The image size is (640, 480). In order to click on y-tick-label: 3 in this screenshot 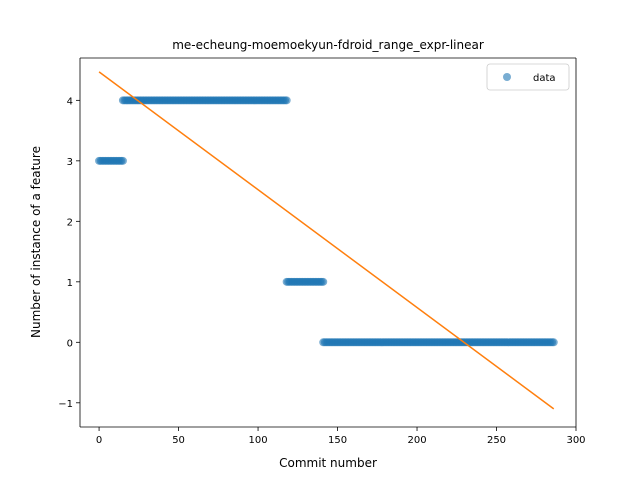, I will do `click(70, 162)`.